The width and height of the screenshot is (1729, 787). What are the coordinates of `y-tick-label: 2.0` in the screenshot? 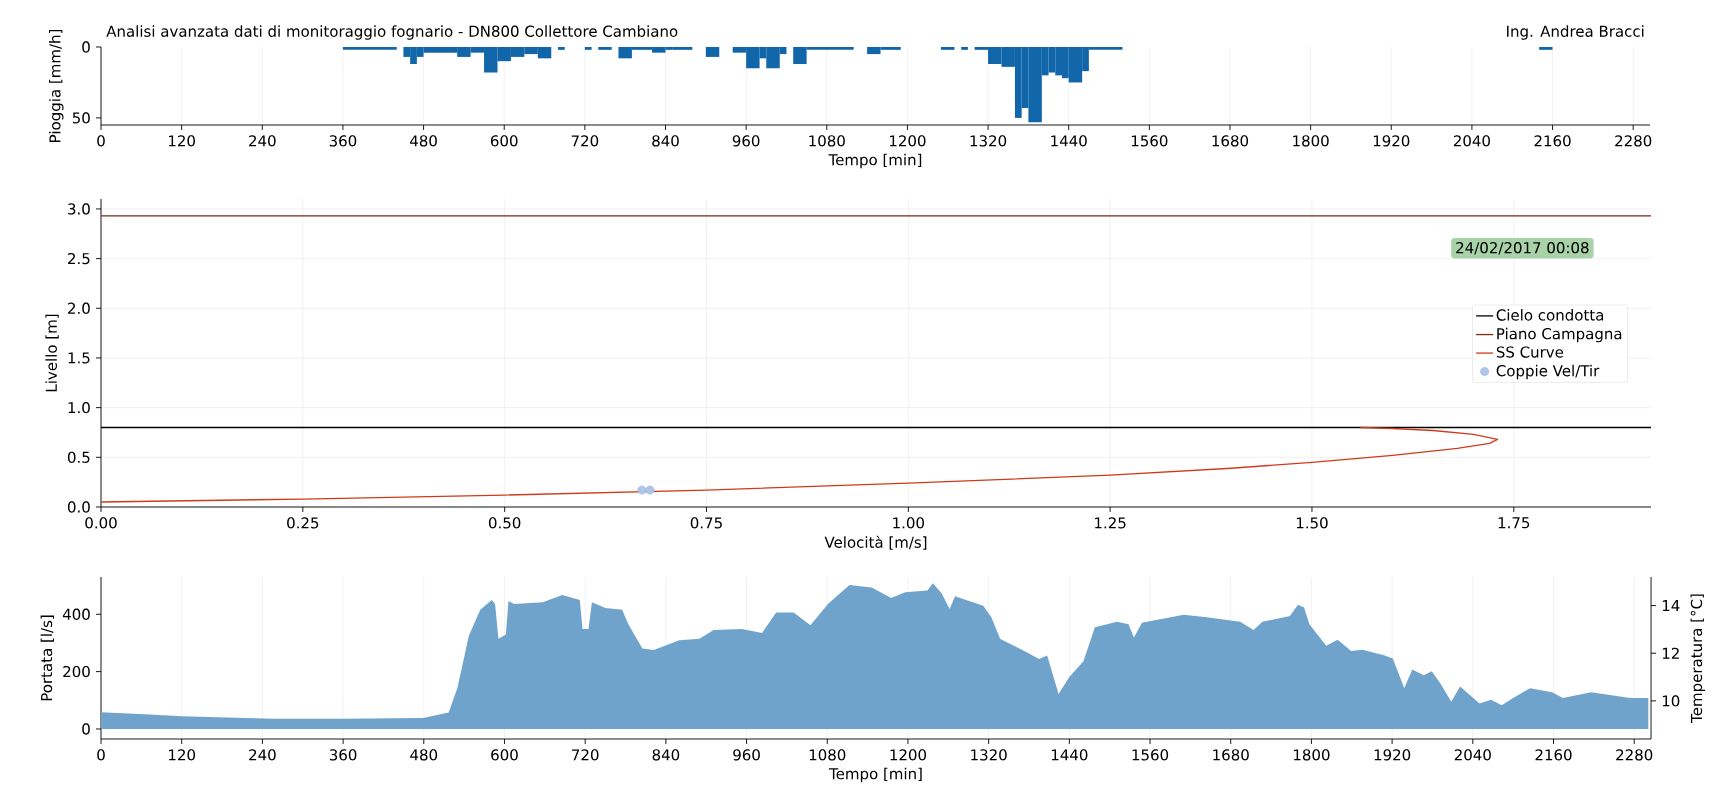 It's located at (79, 308).